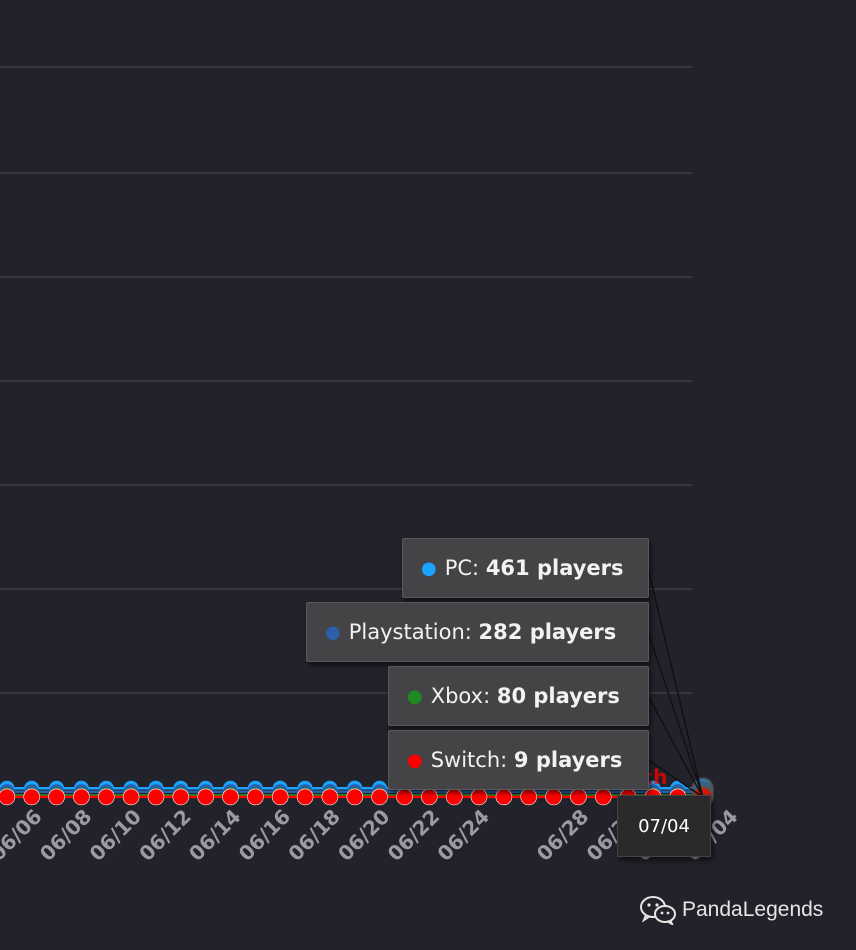 The width and height of the screenshot is (856, 950). What do you see at coordinates (214, 834) in the screenshot?
I see `x-tick-label: 06/14` at bounding box center [214, 834].